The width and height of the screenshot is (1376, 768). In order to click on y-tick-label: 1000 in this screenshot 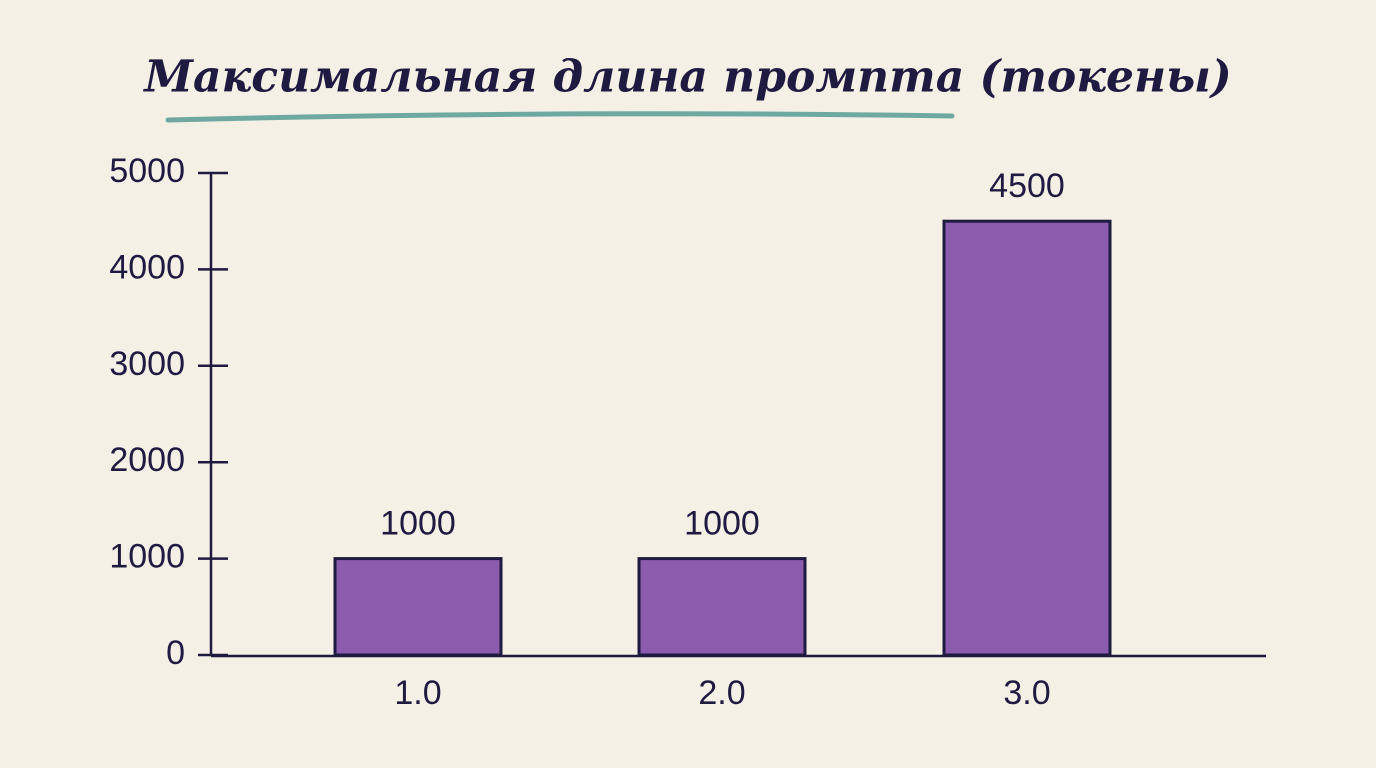, I will do `click(147, 557)`.